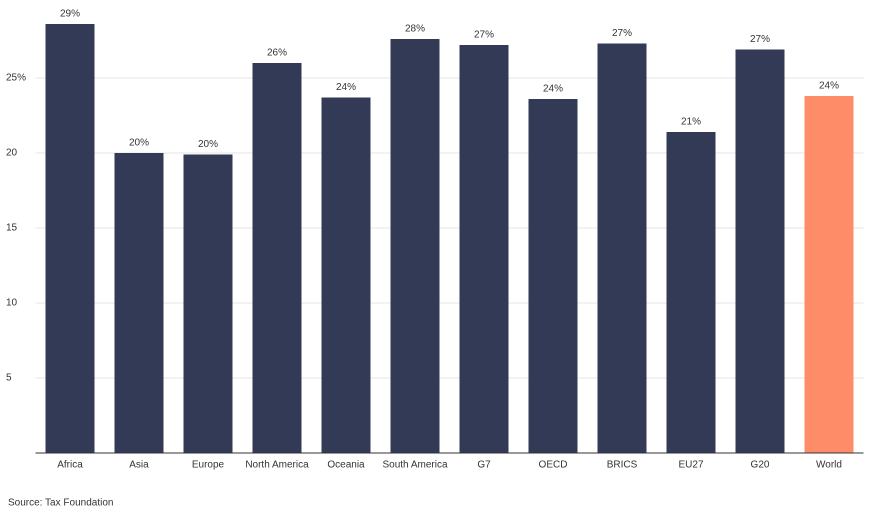  Describe the element at coordinates (484, 465) in the screenshot. I see `x-tick-label: G7` at that location.